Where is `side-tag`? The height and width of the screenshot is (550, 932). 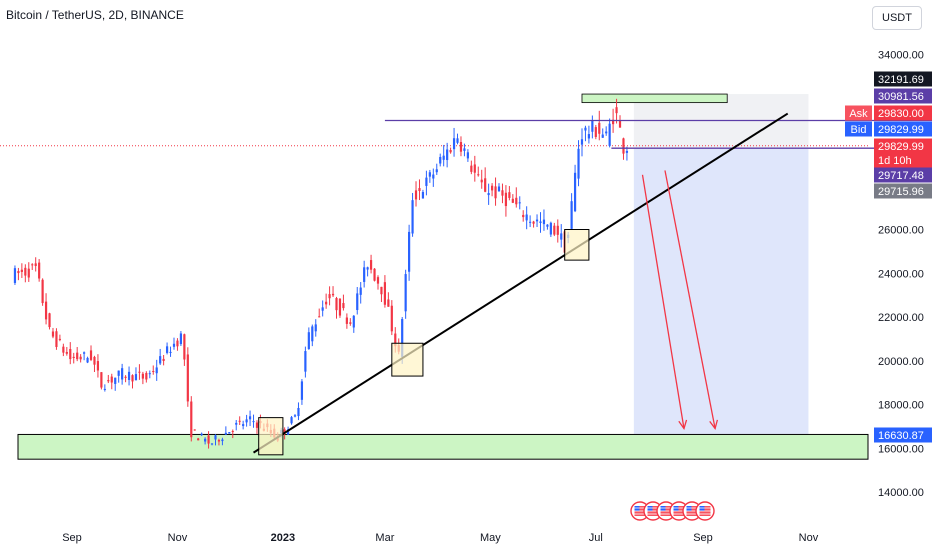 side-tag is located at coordinates (858, 113).